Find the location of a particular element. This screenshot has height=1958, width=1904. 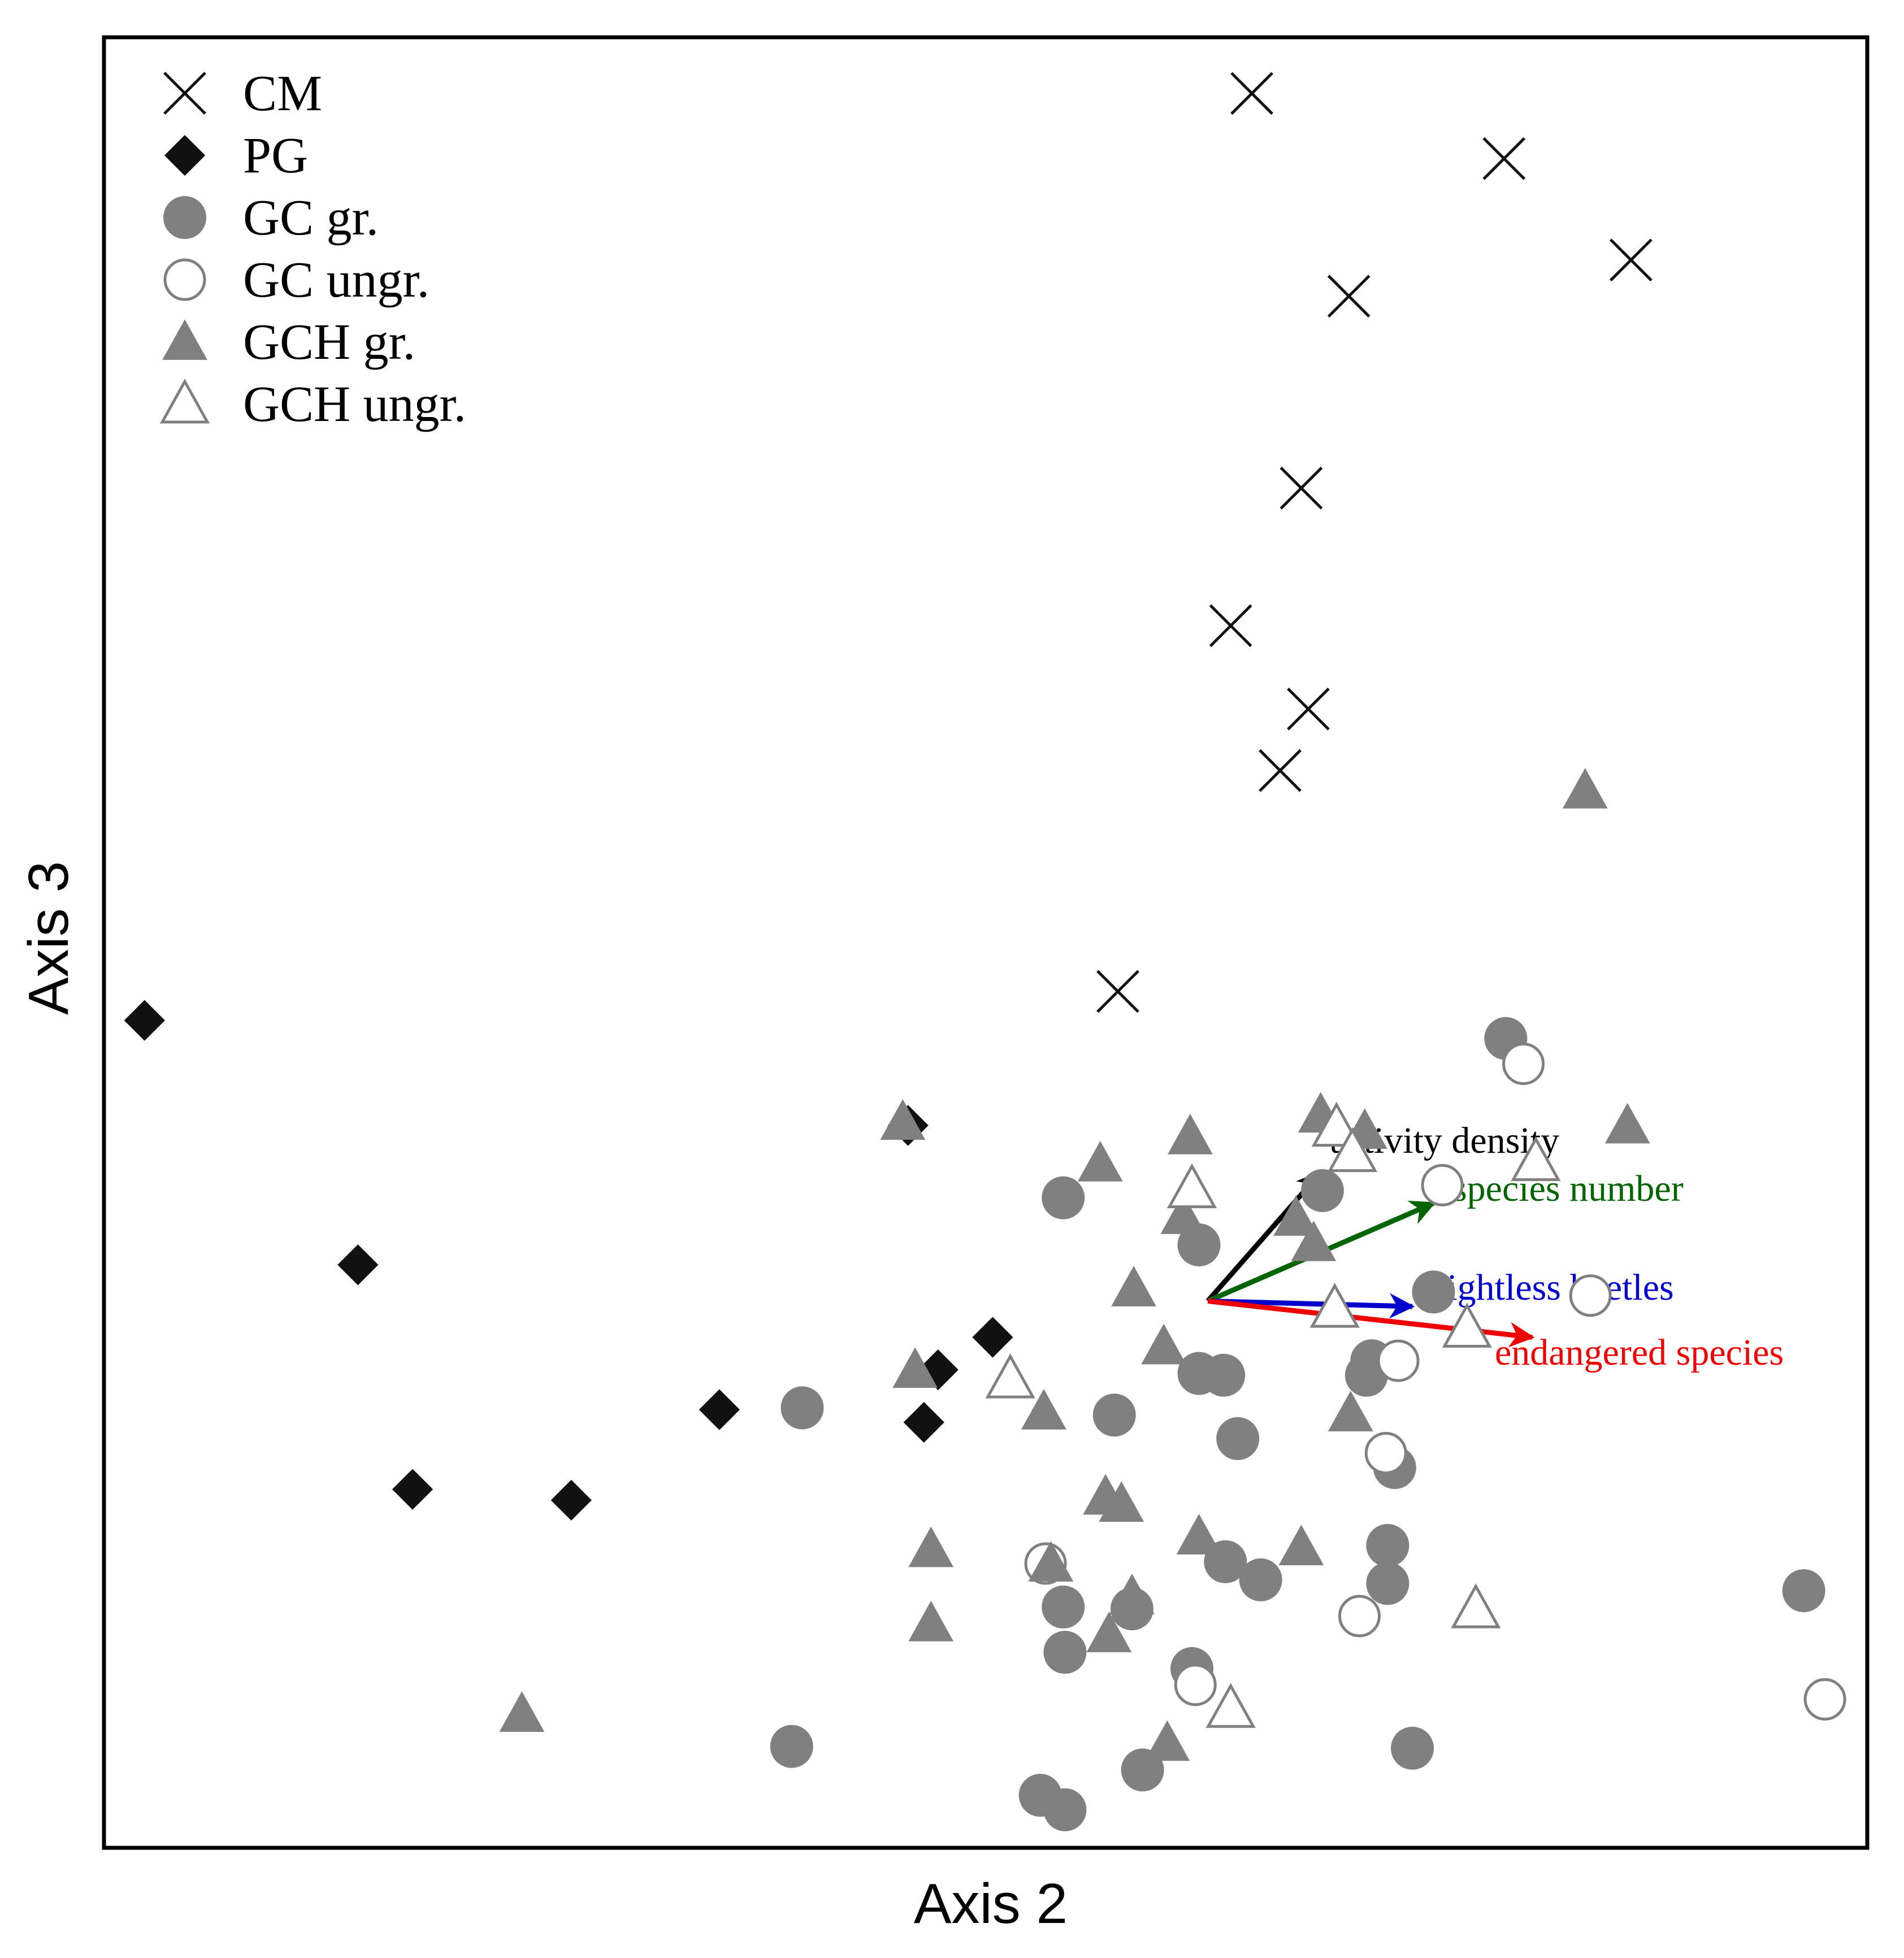

legend-symbol-cm is located at coordinates (184, 93).